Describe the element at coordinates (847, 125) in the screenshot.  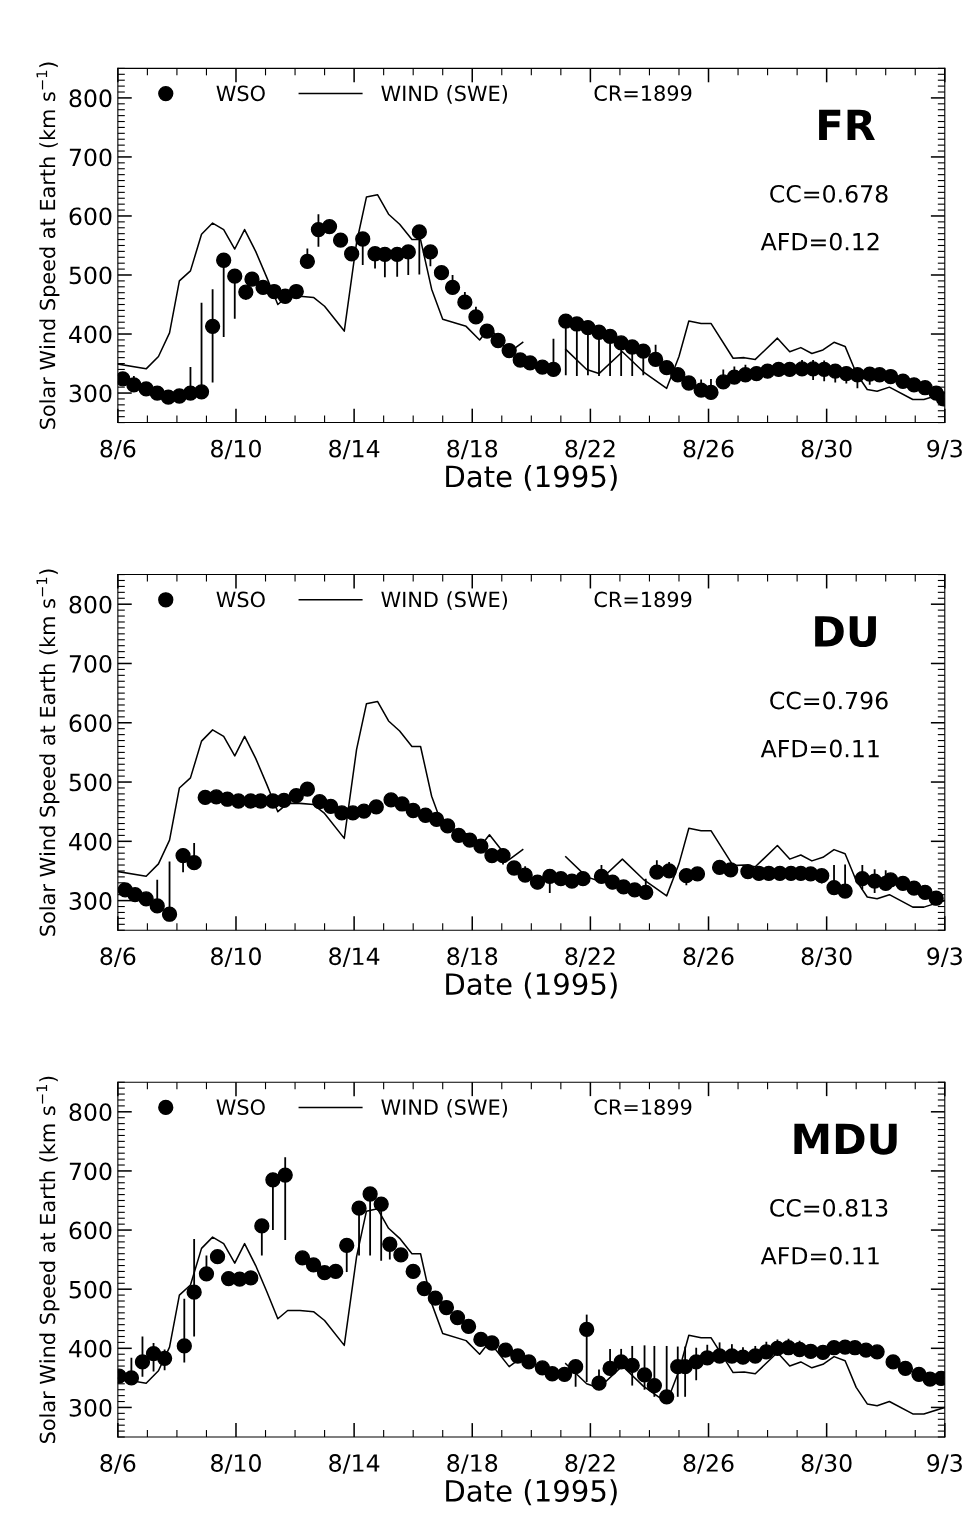
I see `annotation: FR` at that location.